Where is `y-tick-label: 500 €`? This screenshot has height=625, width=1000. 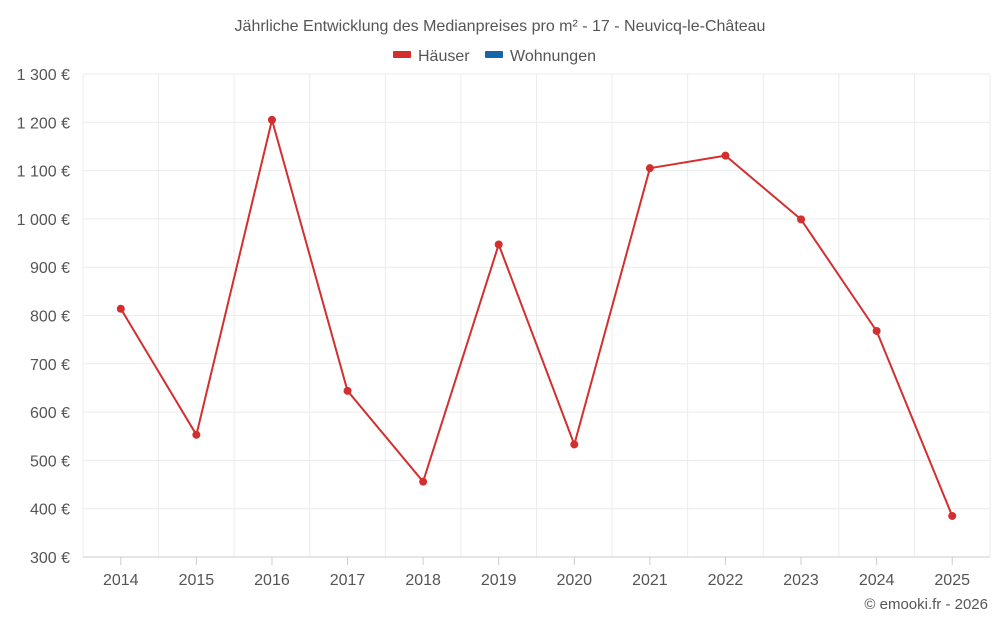
y-tick-label: 500 € is located at coordinates (50, 461).